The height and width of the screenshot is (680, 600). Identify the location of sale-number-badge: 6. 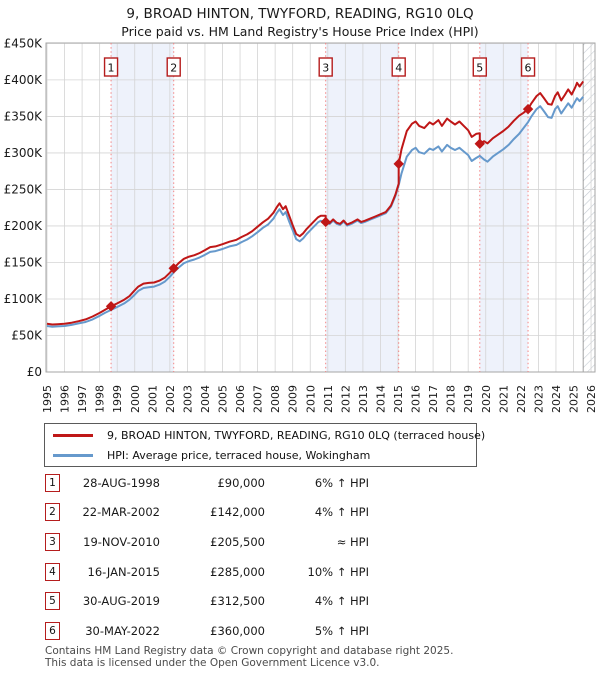
(52, 630).